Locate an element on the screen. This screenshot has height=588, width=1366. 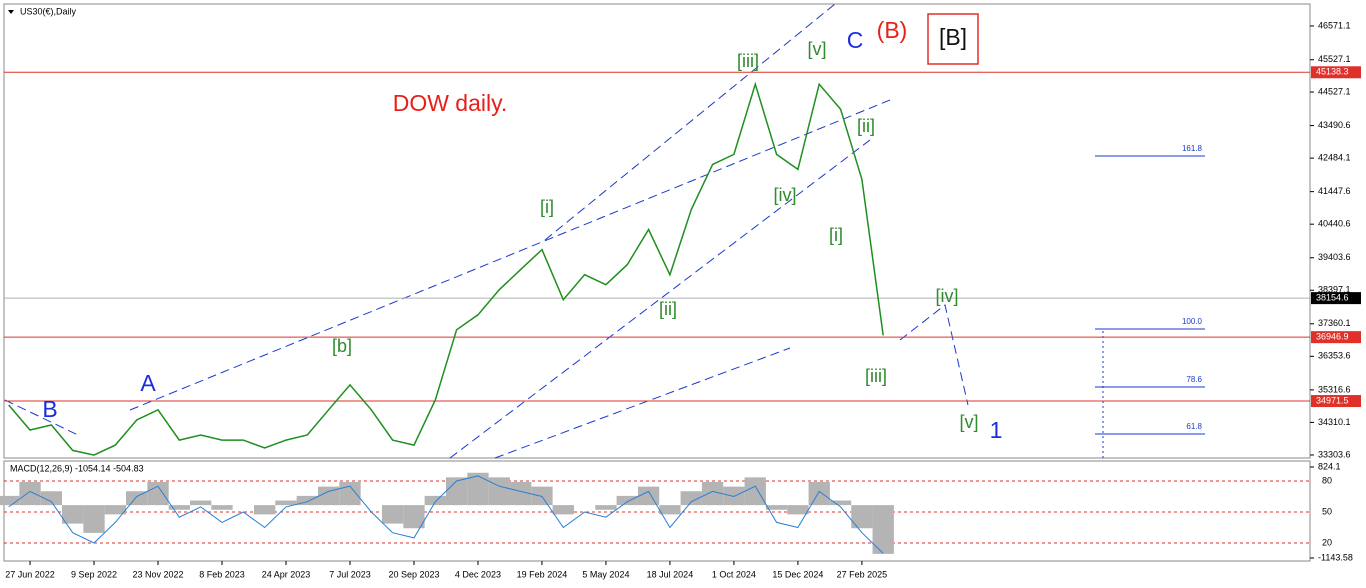
fib-label: 100.0 is located at coordinates (1192, 321).